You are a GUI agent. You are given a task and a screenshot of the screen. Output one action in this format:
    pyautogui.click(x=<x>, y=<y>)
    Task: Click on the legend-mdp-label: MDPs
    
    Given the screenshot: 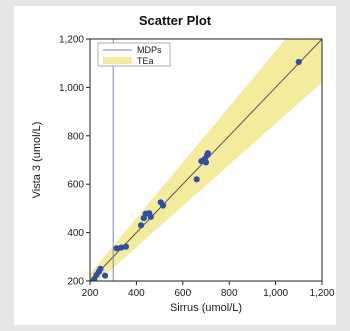 What is the action you would take?
    pyautogui.click(x=149, y=50)
    